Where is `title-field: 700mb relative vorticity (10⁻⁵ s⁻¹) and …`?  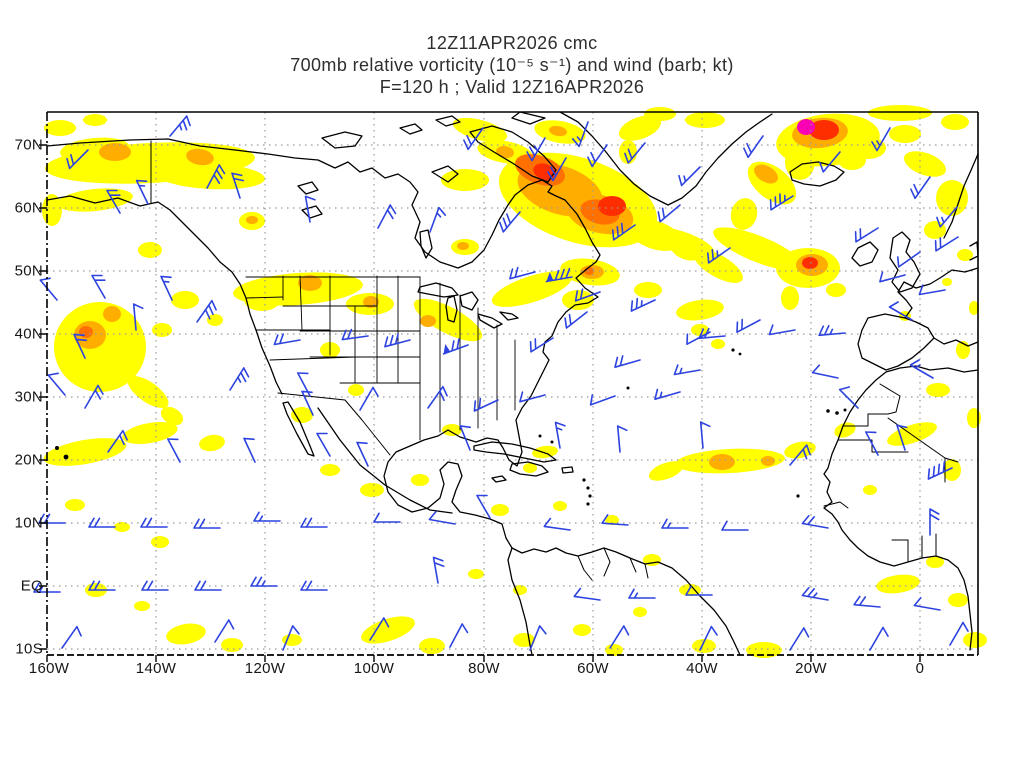
title-field: 700mb relative vorticity (10⁻⁵ s⁻¹) and … is located at coordinates (512, 65).